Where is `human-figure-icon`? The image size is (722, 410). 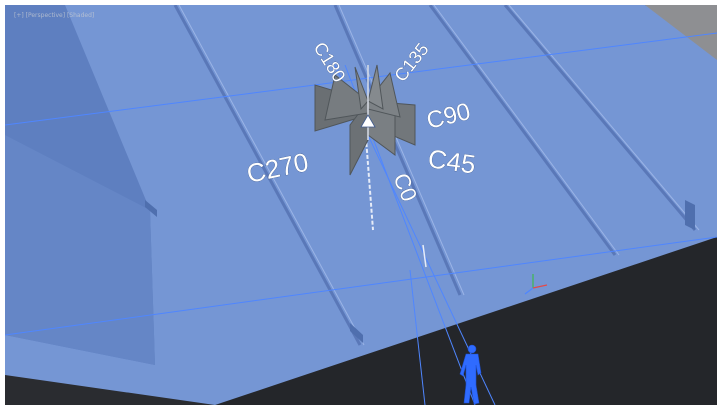 human-figure-icon is located at coordinates (470, 374).